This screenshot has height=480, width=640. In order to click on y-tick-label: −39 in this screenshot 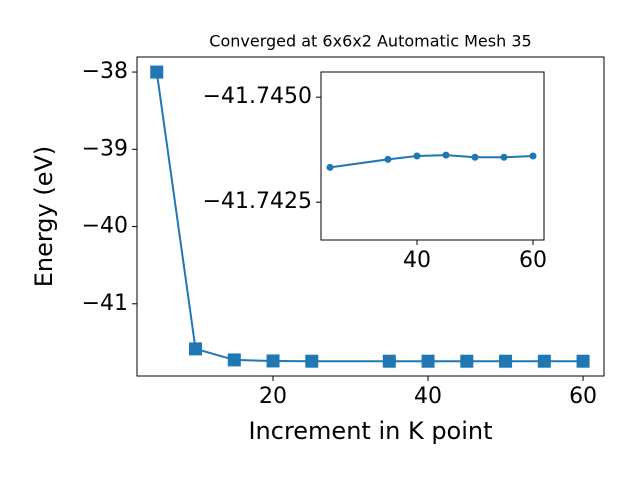, I will do `click(105, 148)`.